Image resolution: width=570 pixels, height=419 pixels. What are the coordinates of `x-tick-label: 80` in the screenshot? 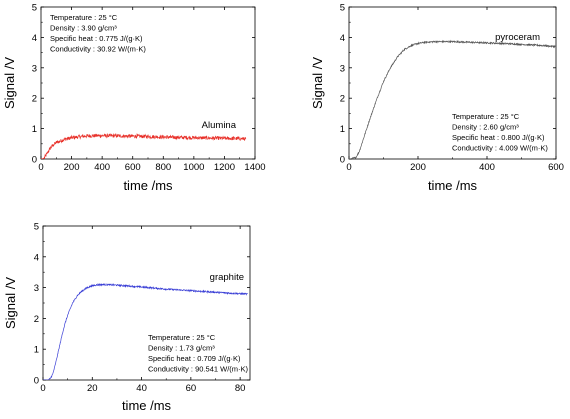 It's located at (240, 388).